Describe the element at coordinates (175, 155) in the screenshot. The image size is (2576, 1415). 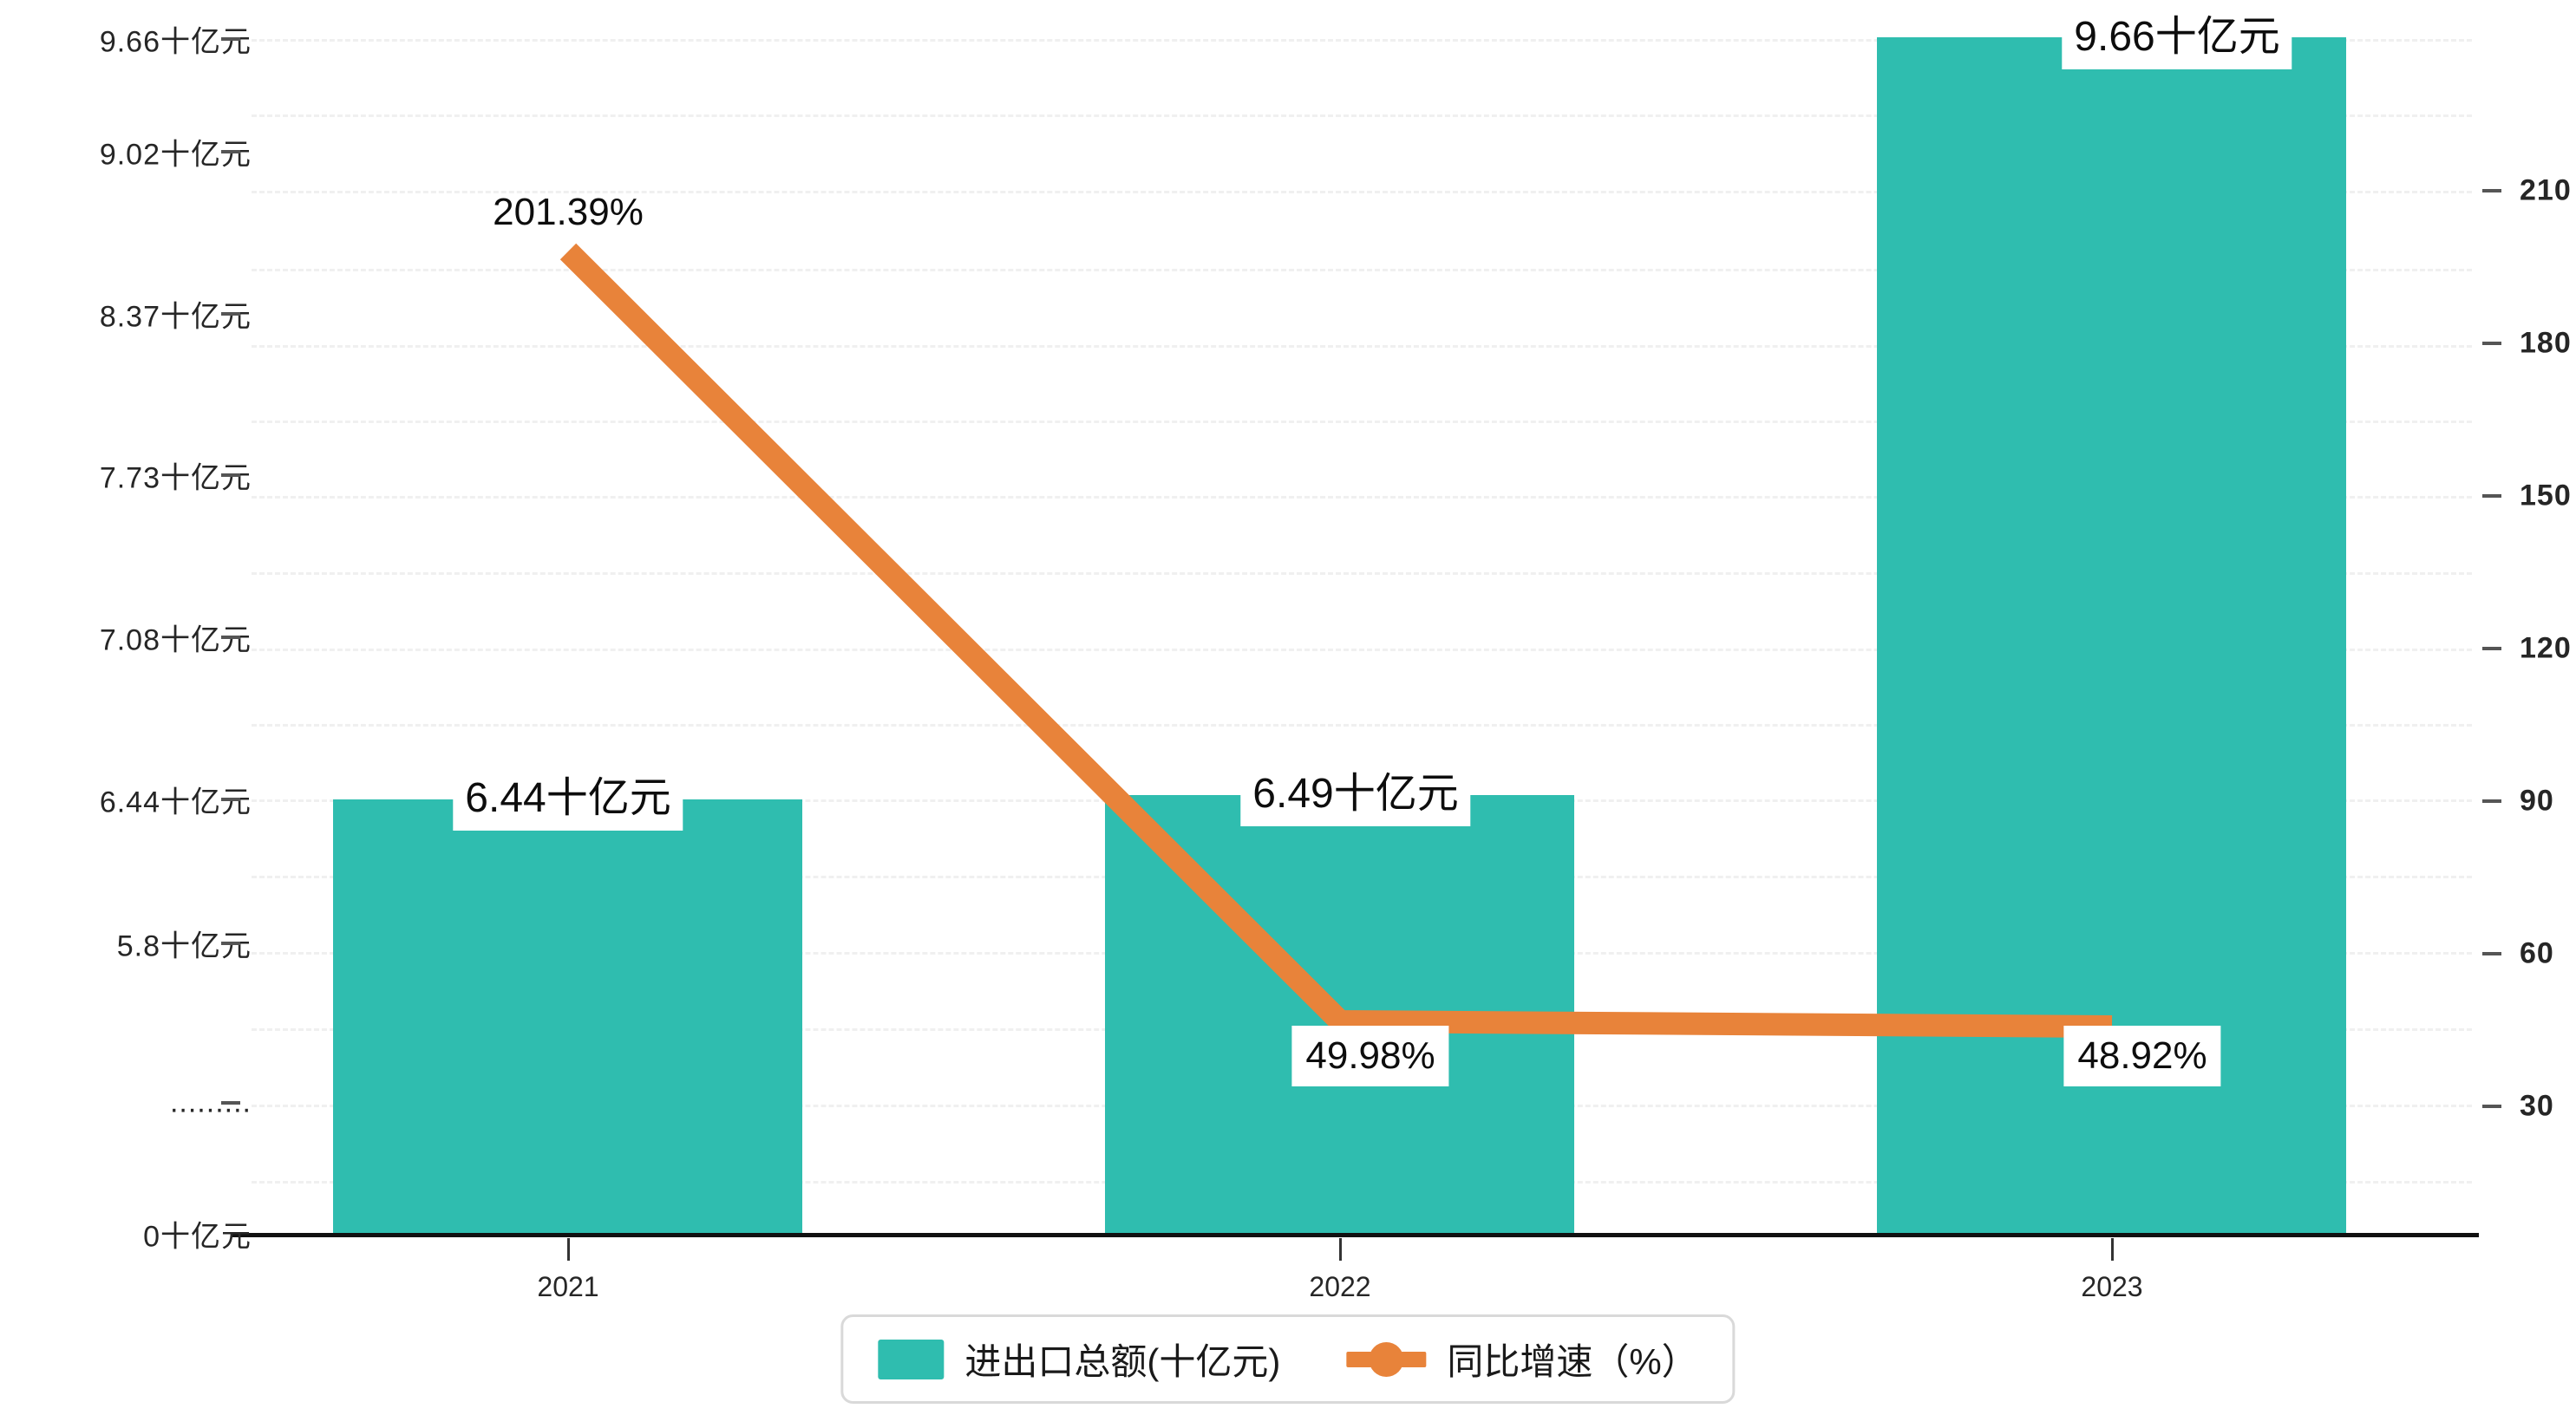
I see `y-axis-left-label: 9.02十亿元` at that location.